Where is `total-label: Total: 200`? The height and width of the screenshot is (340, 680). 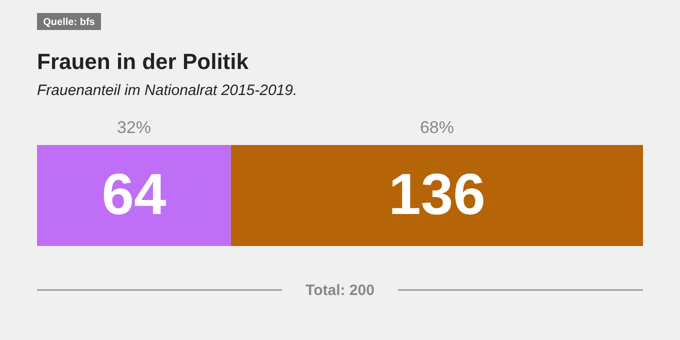
total-label: Total: 200 is located at coordinates (340, 290).